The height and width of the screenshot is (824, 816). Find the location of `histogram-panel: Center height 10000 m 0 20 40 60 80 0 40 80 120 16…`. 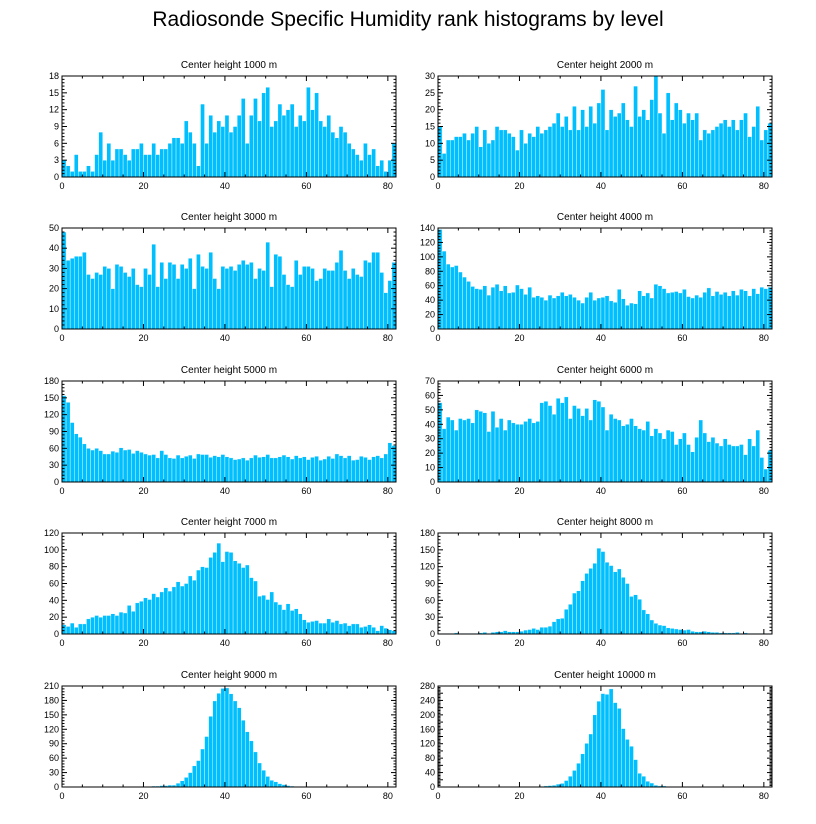

histogram-panel: Center height 10000 m 0 20 40 60 80 0 40 80 120 16… is located at coordinates (596, 735).